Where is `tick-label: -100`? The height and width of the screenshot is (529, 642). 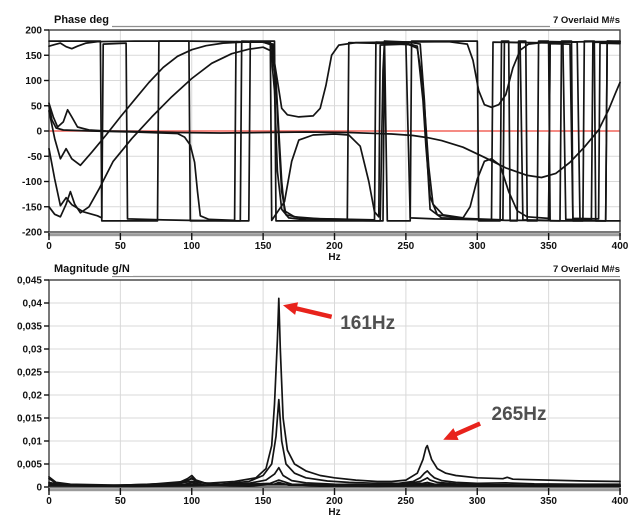
tick-label: -100 is located at coordinates (32, 182).